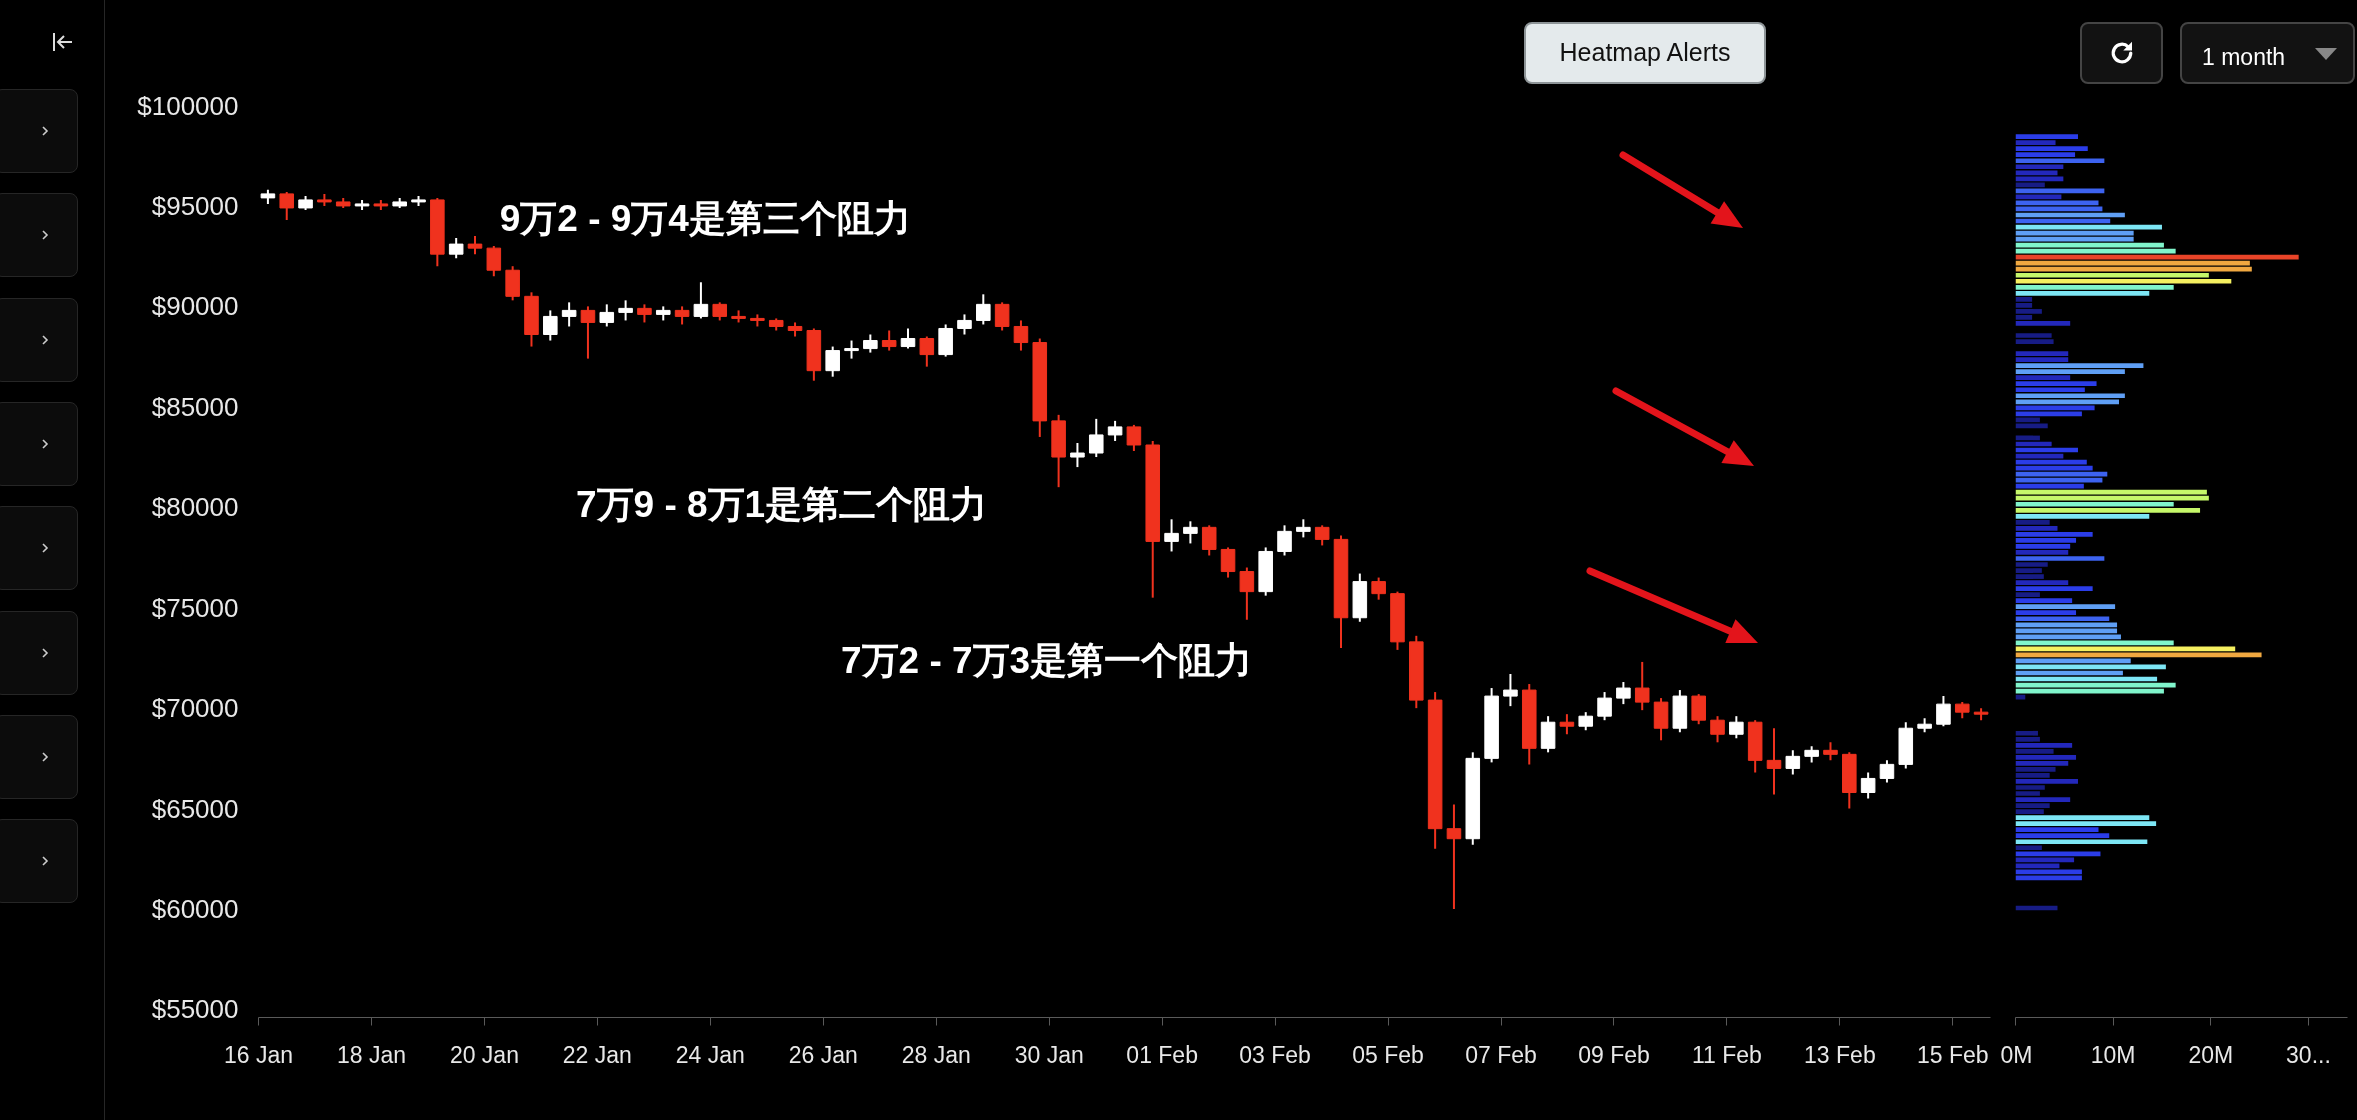 This screenshot has width=2357, height=1120. What do you see at coordinates (1840, 1054) in the screenshot?
I see `x-tick-label: 13 Feb` at bounding box center [1840, 1054].